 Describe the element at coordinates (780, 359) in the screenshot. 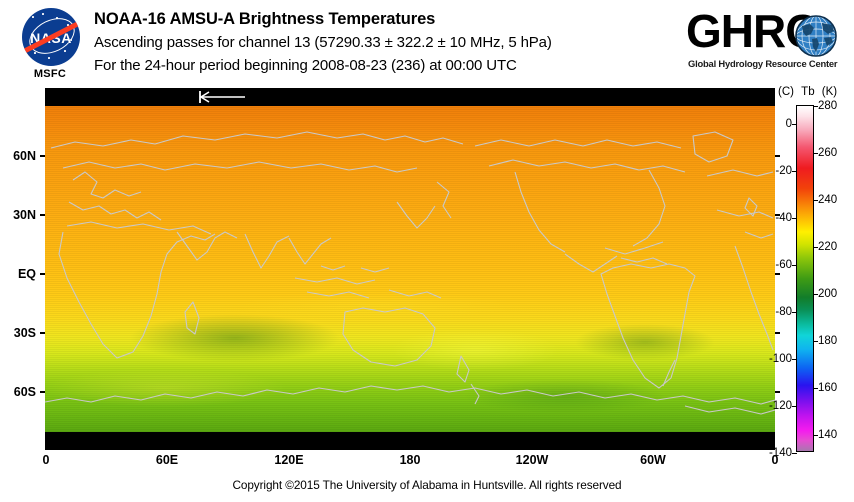

I see `colorbar-c-100: -100` at that location.